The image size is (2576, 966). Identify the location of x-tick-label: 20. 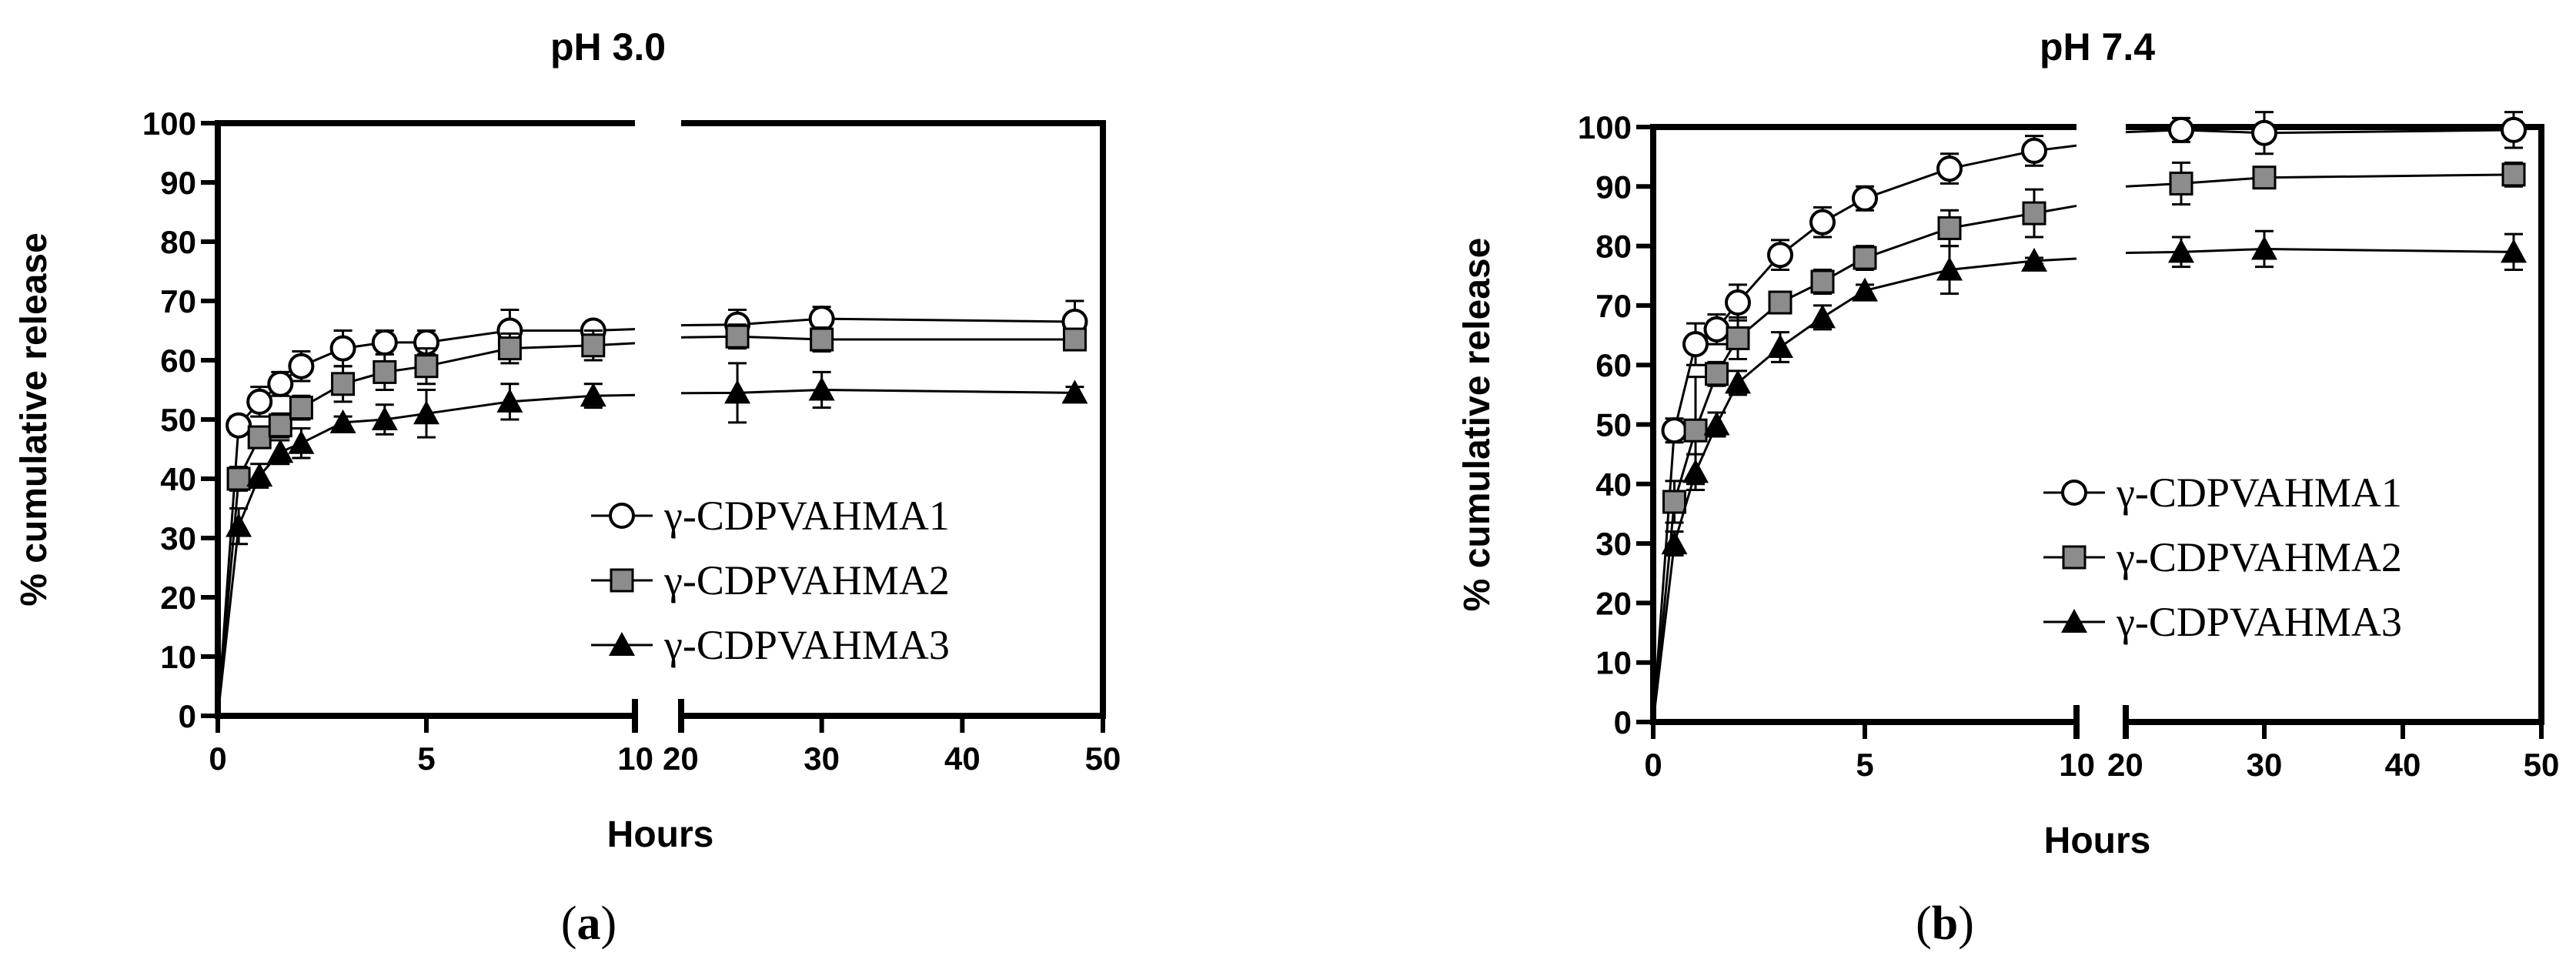
(2125, 765).